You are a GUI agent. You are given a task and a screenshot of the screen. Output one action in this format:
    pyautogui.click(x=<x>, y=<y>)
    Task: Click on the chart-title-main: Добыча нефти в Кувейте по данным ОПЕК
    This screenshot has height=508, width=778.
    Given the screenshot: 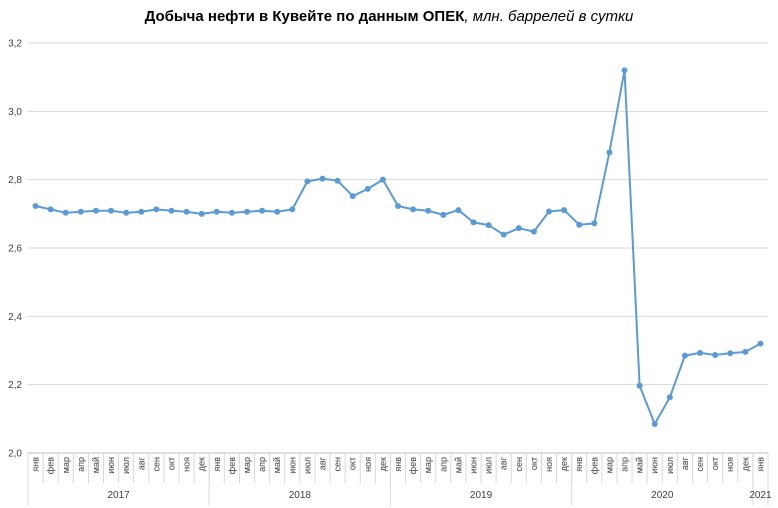 What is the action you would take?
    pyautogui.click(x=304, y=16)
    